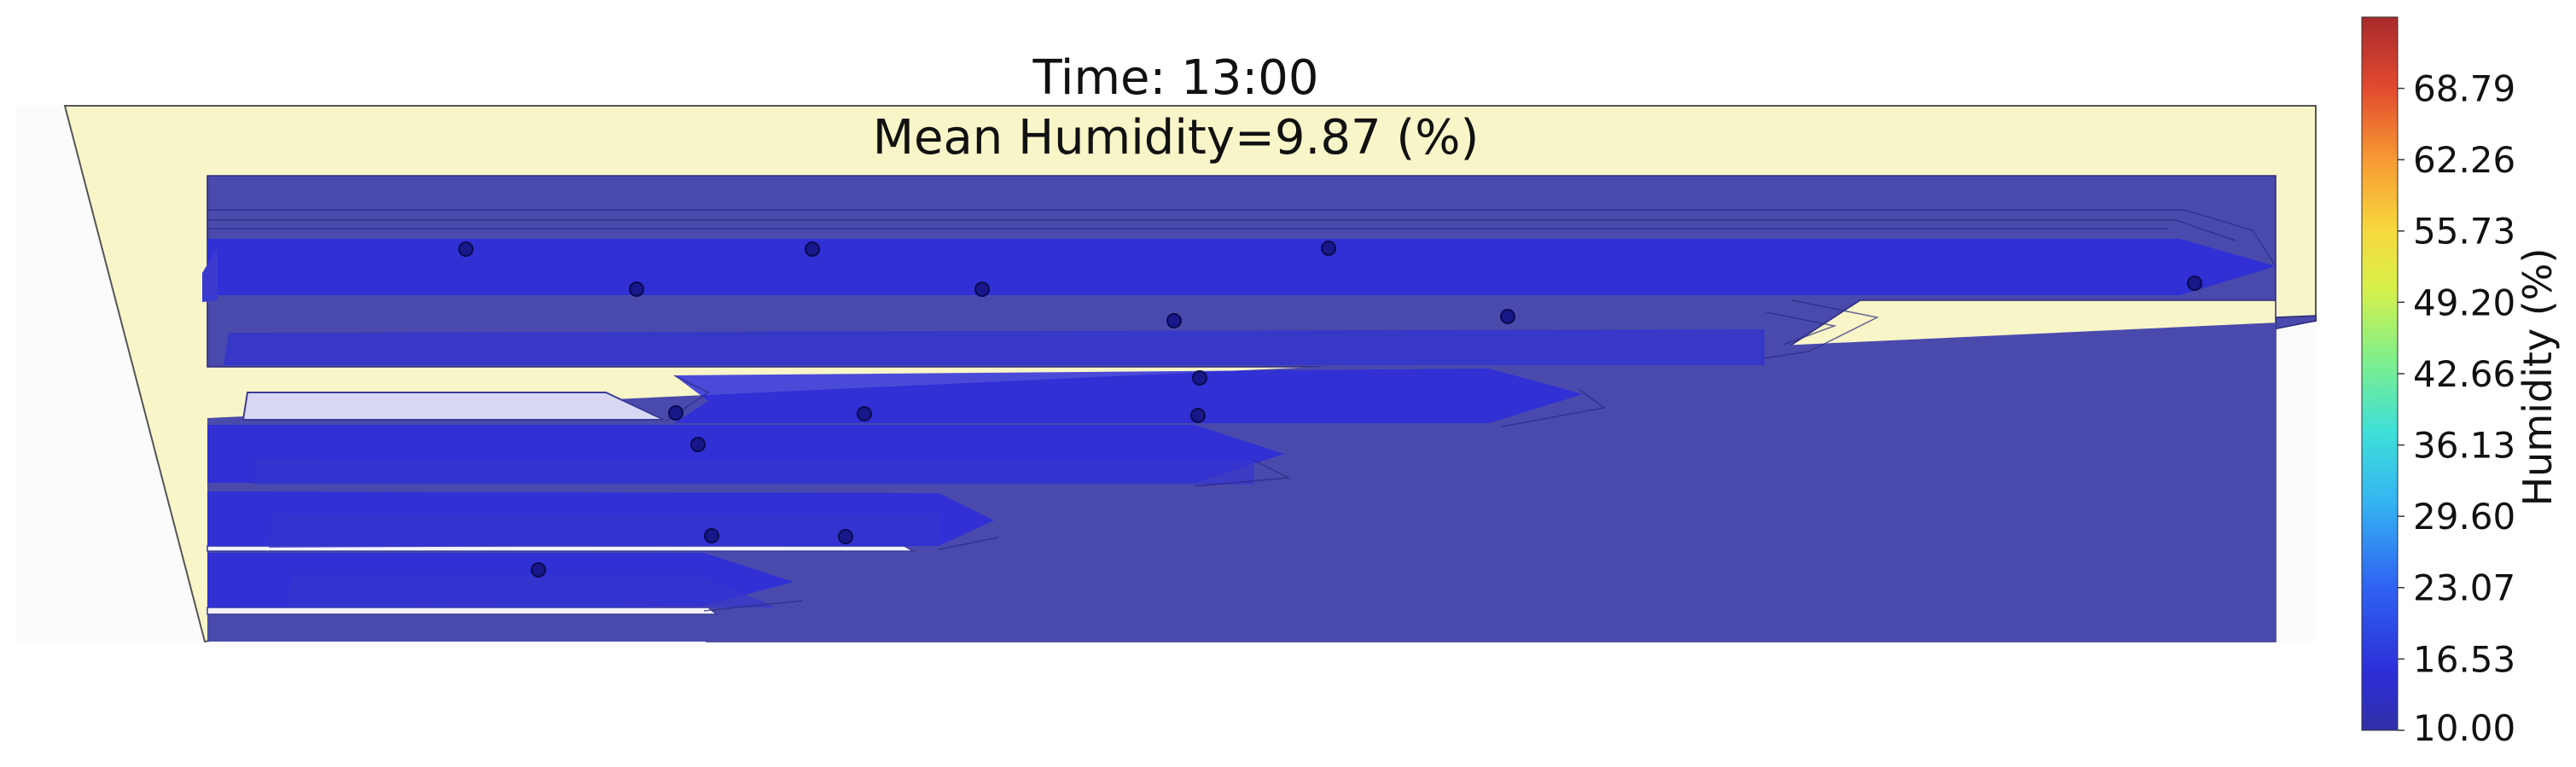  I want to click on title-mean-humidity: Mean Humidity=9.87 (%), so click(1177, 138).